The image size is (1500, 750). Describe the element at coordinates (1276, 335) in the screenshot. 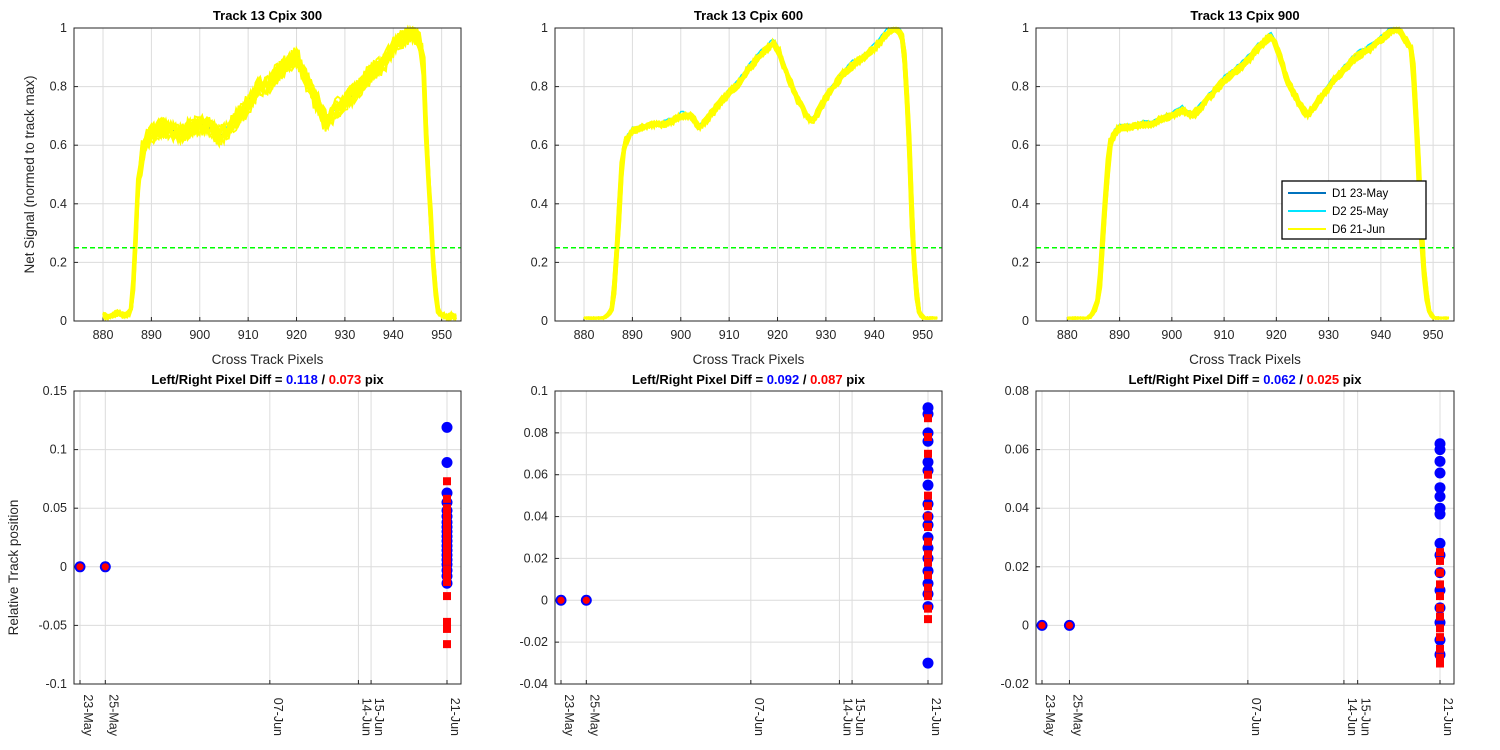

I see `x-tick-label: 920` at that location.